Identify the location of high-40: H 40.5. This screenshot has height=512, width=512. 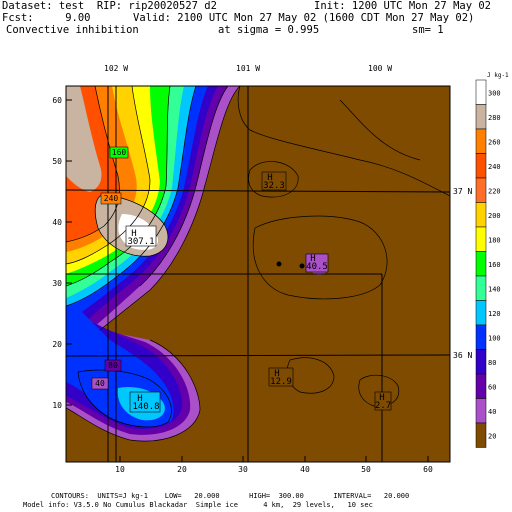
(317, 263).